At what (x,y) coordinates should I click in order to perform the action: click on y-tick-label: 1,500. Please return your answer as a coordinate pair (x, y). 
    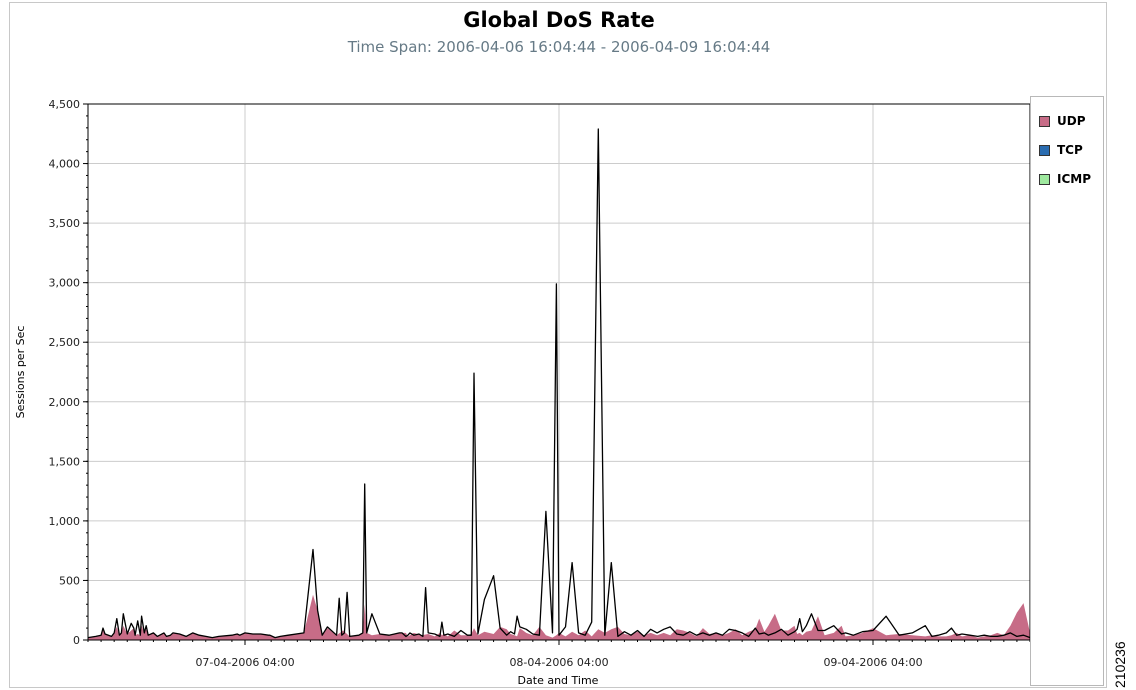
    Looking at the image, I should click on (65, 461).